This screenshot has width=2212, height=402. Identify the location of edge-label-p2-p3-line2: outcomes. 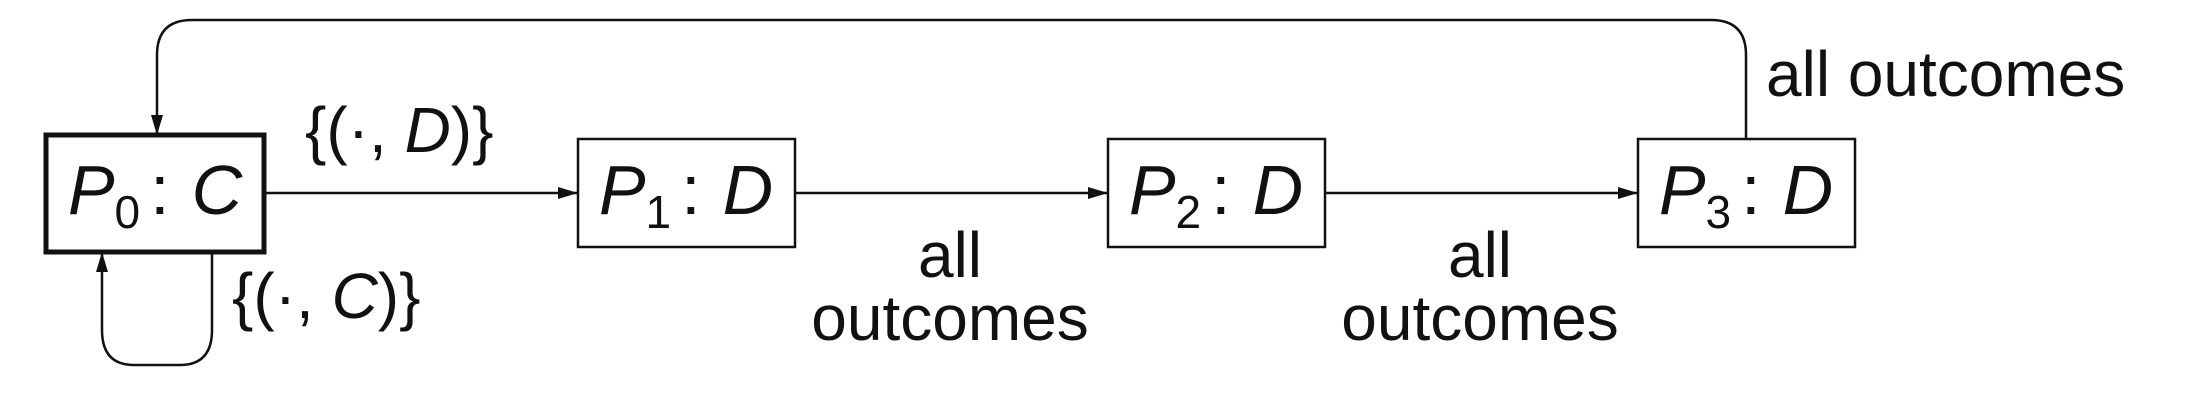
(1479, 318).